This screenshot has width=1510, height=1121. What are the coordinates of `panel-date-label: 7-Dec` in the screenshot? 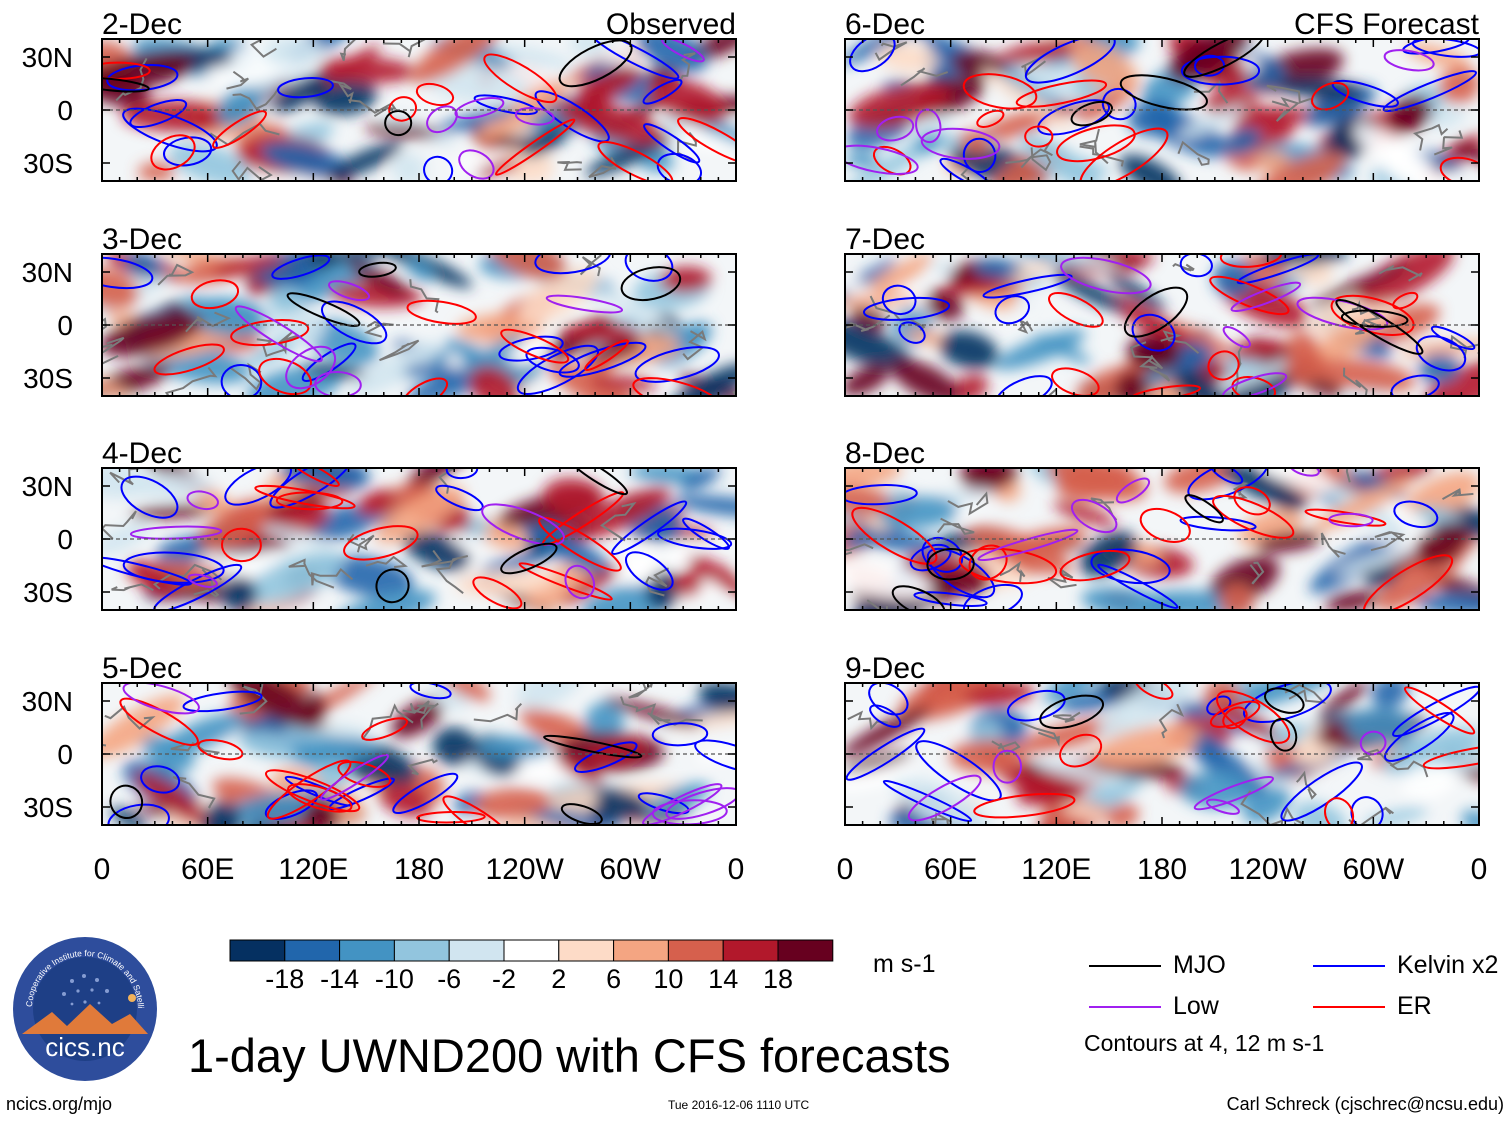 It's located at (885, 239).